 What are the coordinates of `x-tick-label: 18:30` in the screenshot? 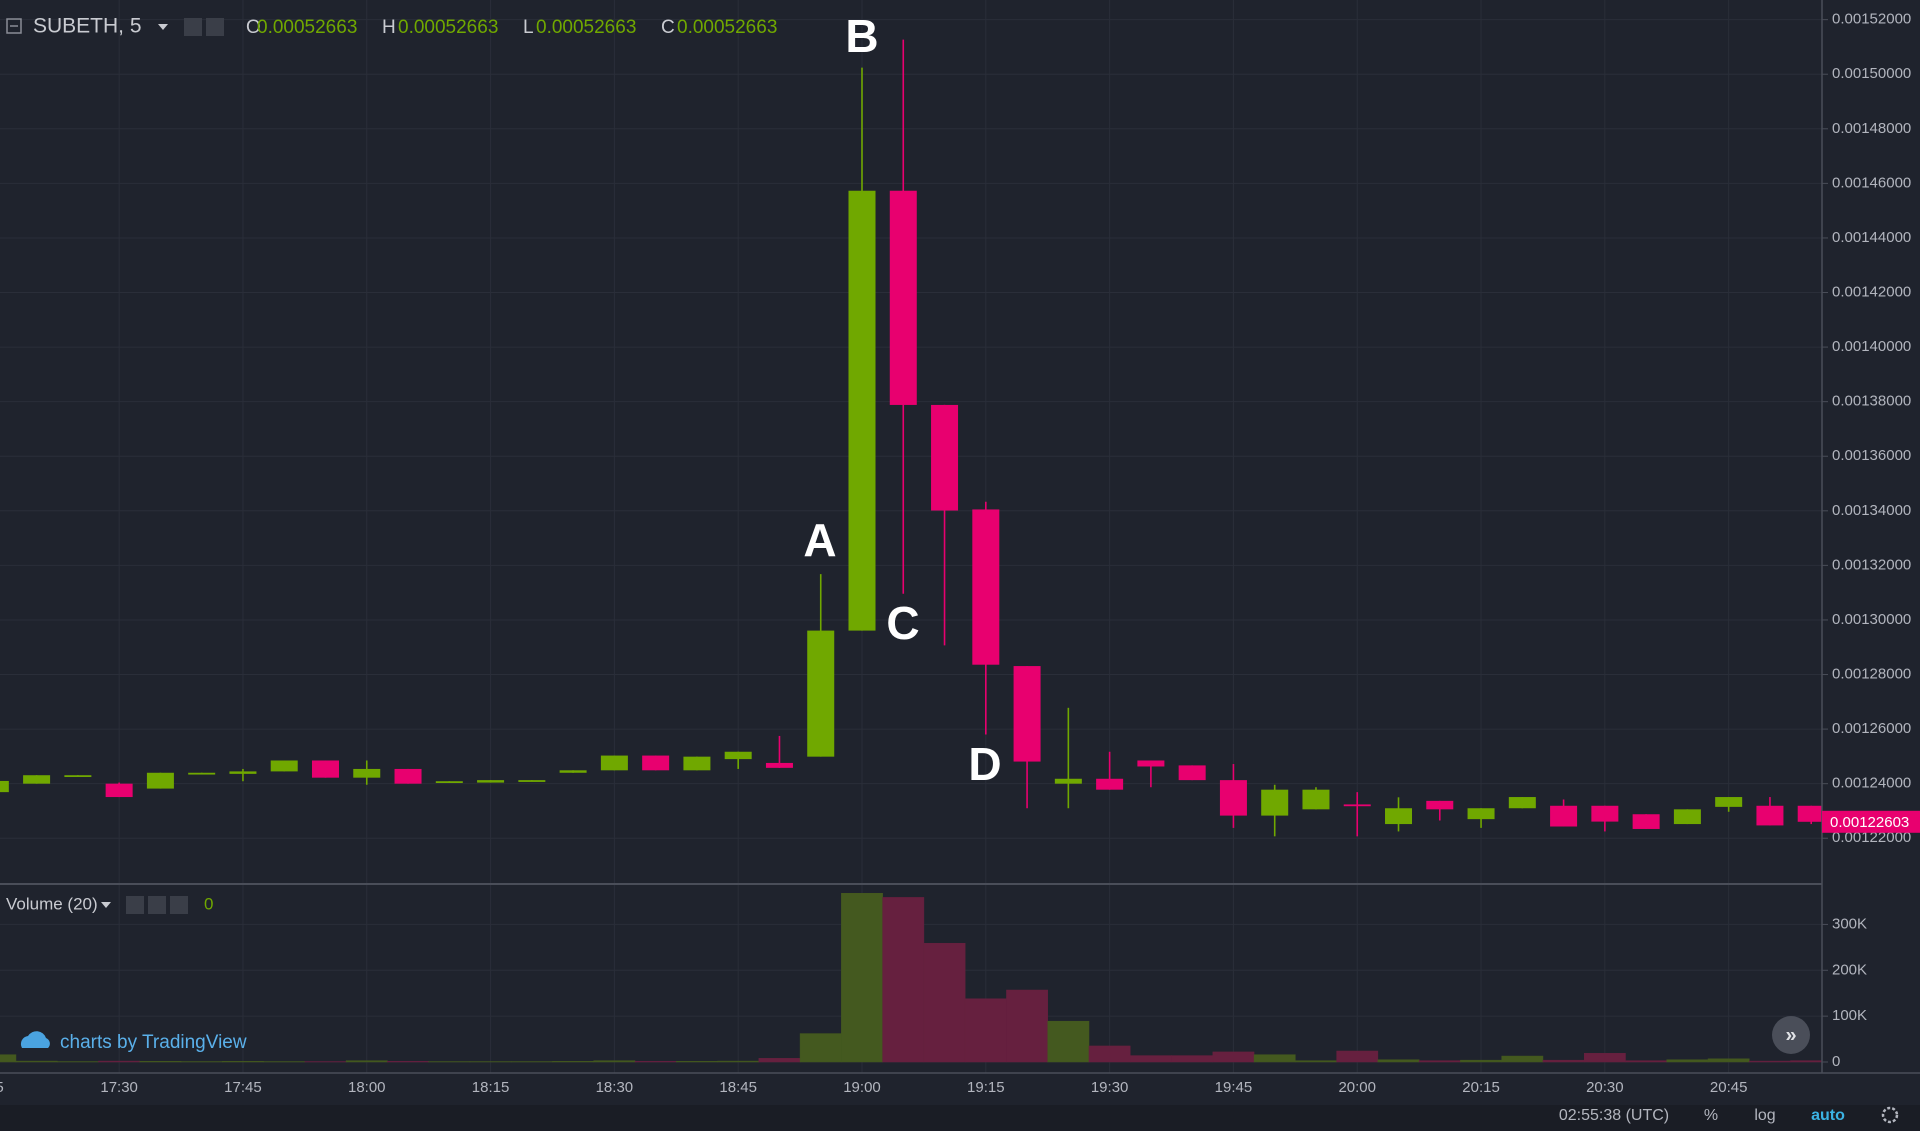 It's located at (615, 1087).